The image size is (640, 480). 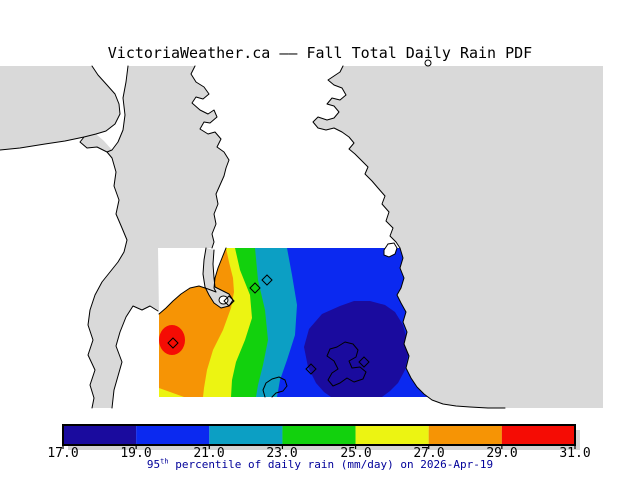 I want to click on coast-peninsula-west, so click(x=210, y=157).